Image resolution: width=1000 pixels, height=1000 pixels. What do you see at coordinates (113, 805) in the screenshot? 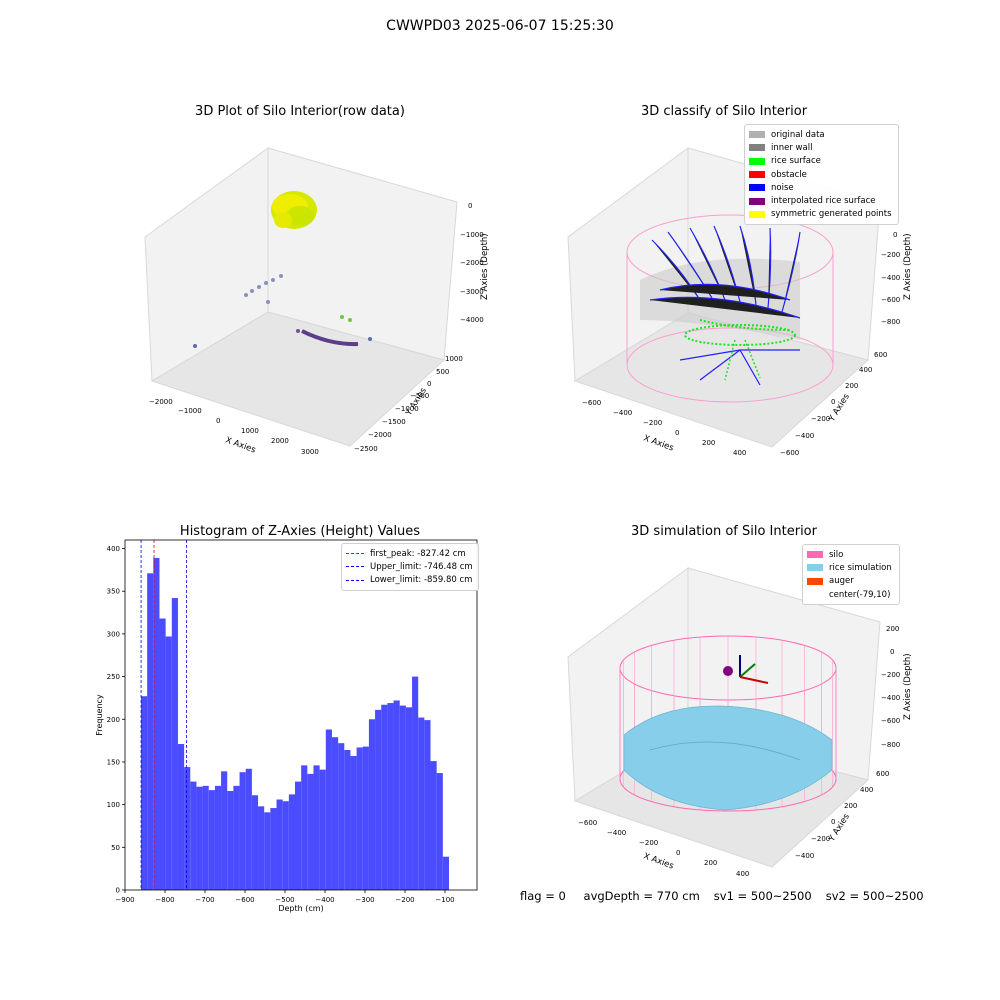
I see `histogram-ytick-label: 100` at bounding box center [113, 805].